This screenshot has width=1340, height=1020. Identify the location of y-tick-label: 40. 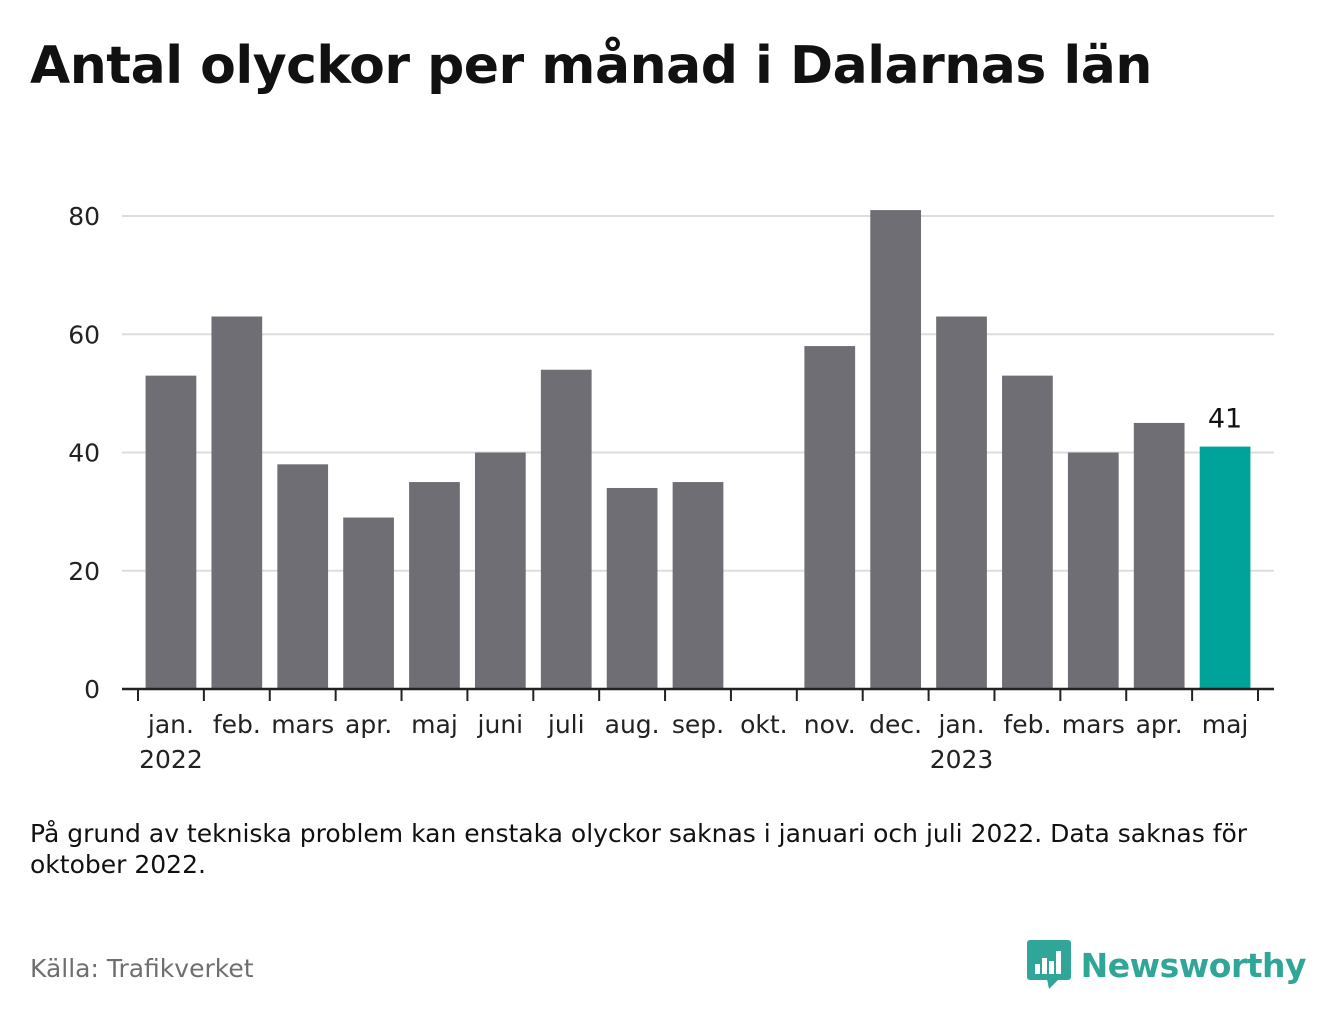
(84, 453).